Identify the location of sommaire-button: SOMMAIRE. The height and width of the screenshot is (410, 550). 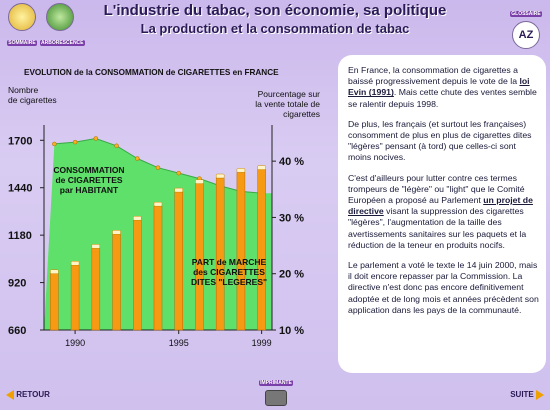
(22, 24).